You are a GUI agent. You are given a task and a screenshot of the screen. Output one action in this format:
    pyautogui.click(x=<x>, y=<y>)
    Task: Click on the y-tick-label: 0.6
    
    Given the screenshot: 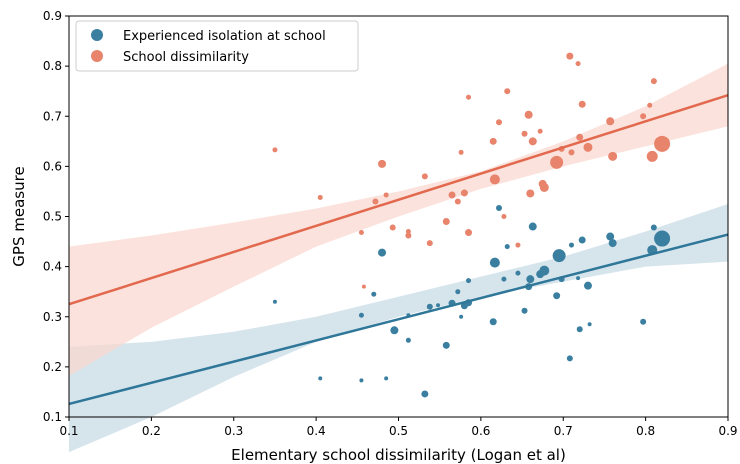 What is the action you would take?
    pyautogui.click(x=52, y=166)
    